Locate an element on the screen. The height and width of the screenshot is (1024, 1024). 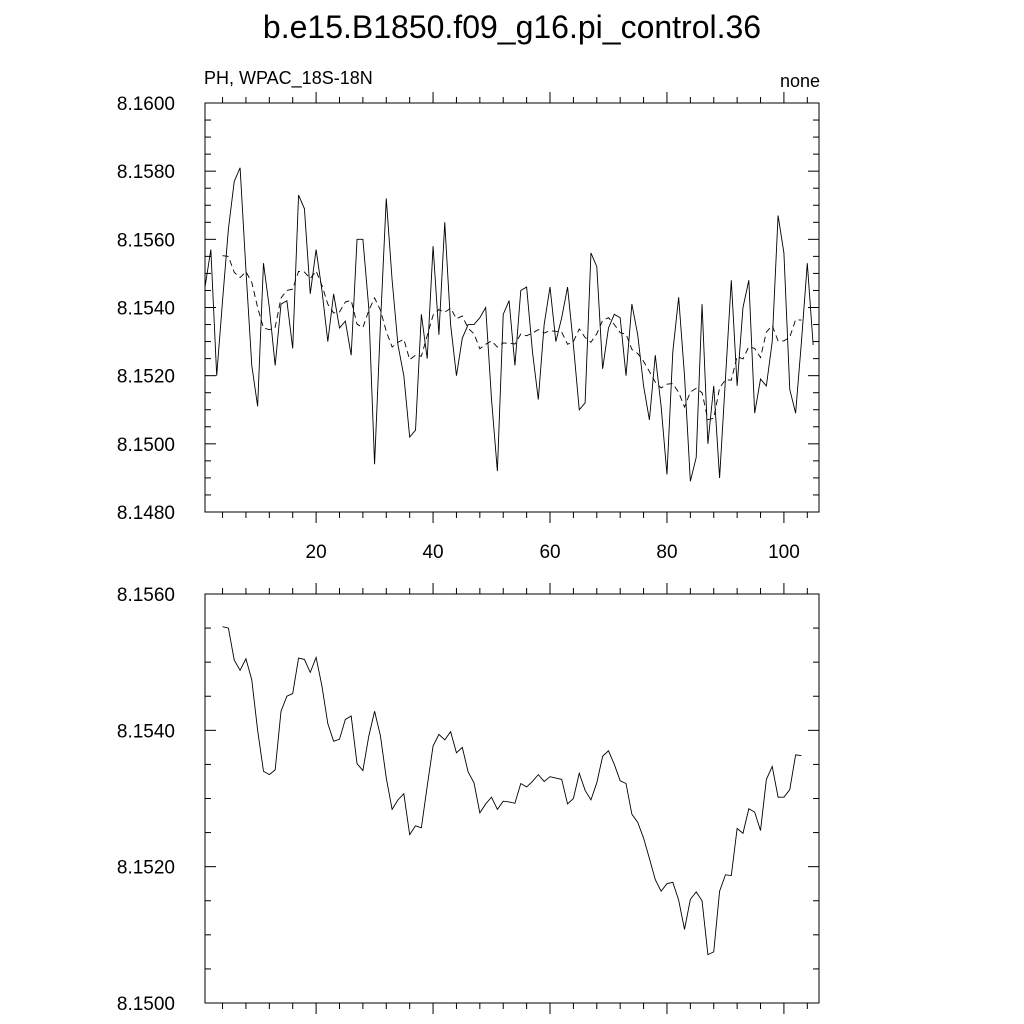
chart-title: b.e15.B1850.f09_g16.pi_control.36 is located at coordinates (512, 27).